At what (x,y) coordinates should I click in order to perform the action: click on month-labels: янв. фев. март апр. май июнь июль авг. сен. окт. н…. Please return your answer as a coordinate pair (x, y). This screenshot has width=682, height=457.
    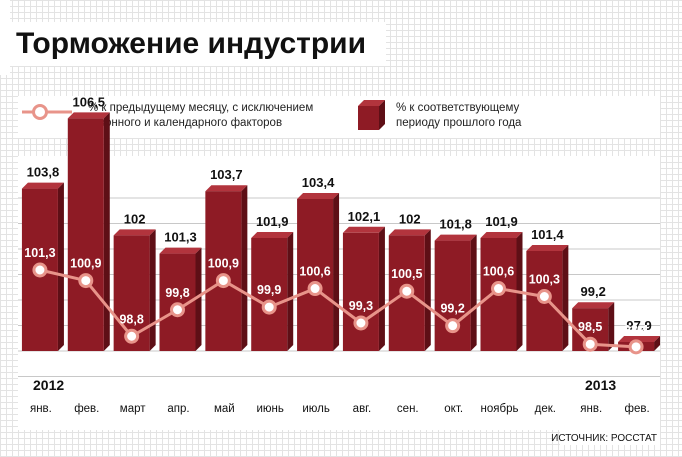
    Looking at the image, I should click on (340, 409).